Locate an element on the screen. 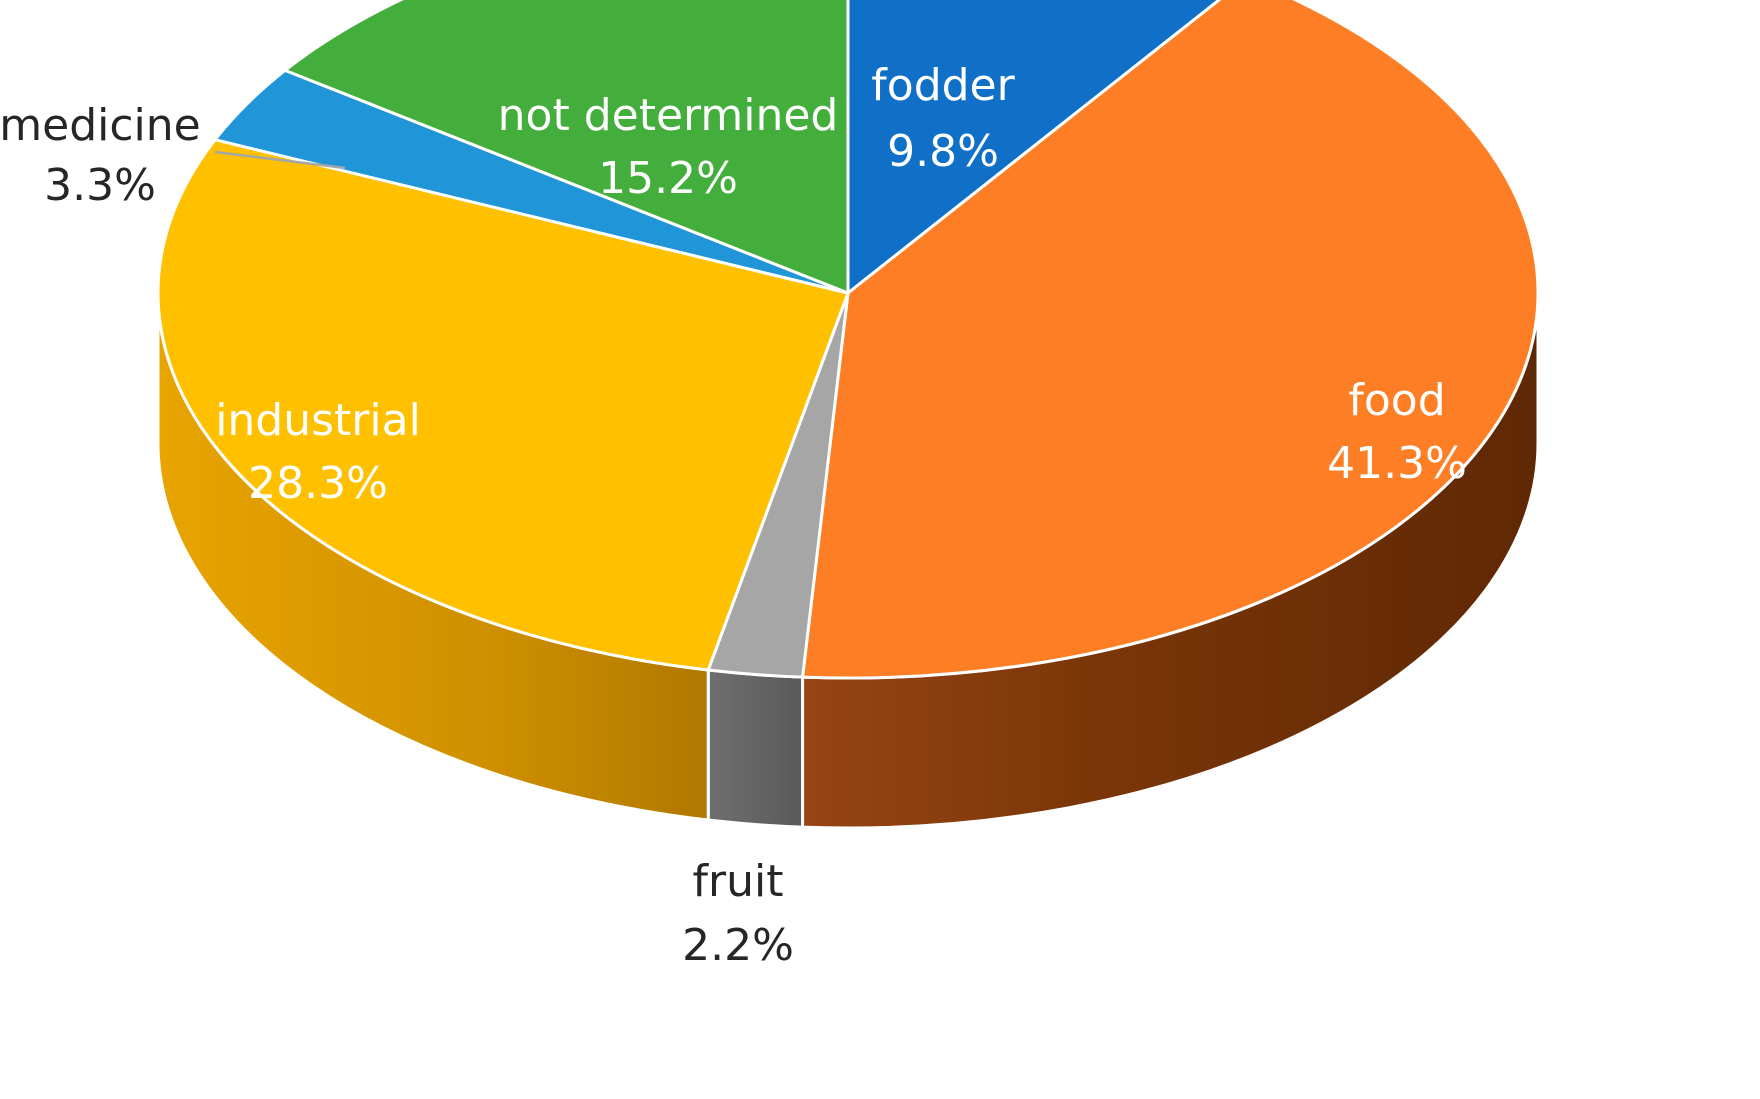  slice-not-determined is located at coordinates (566, 147).